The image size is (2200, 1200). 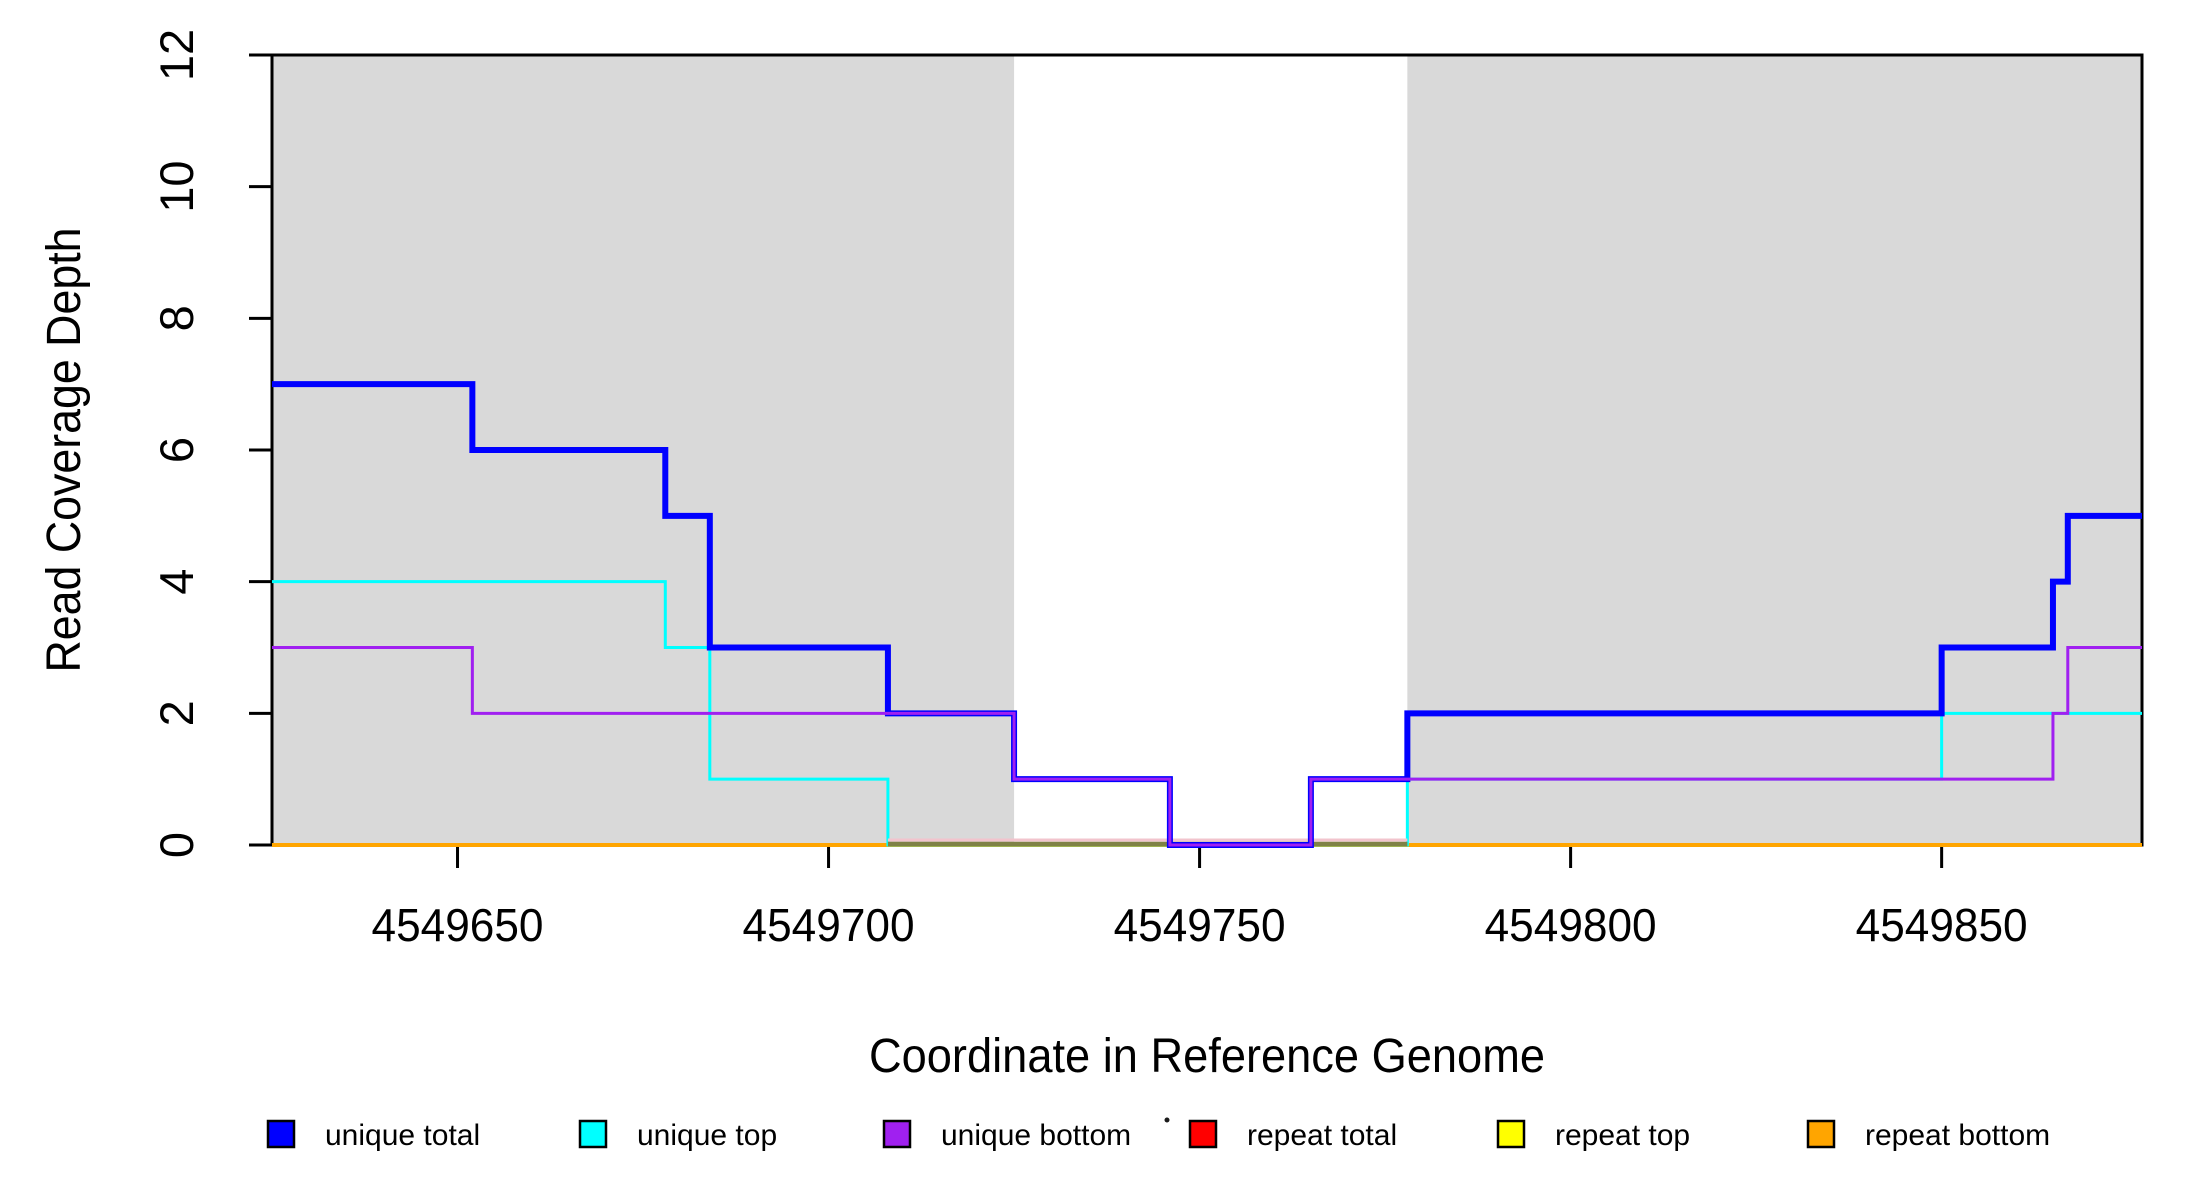 What do you see at coordinates (64, 450) in the screenshot?
I see `y-axis-title: Read Coverage Depth` at bounding box center [64, 450].